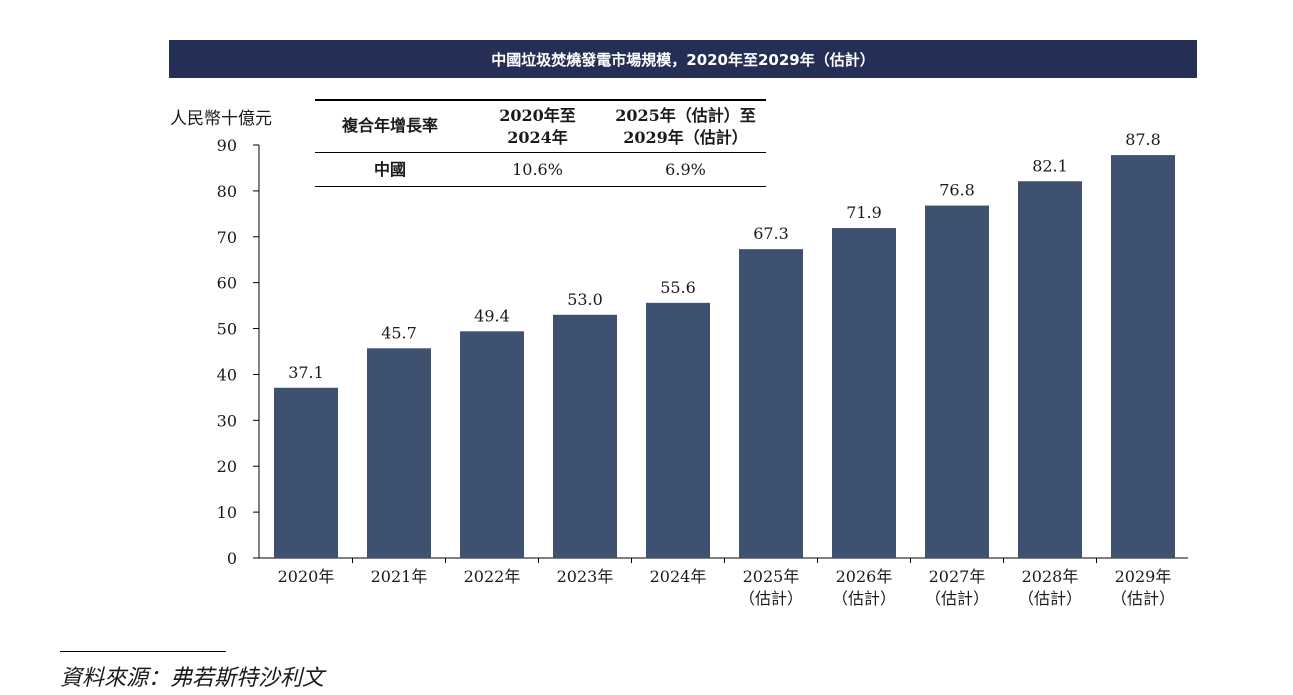  I want to click on bar-value-label: 82.1, so click(1050, 165).